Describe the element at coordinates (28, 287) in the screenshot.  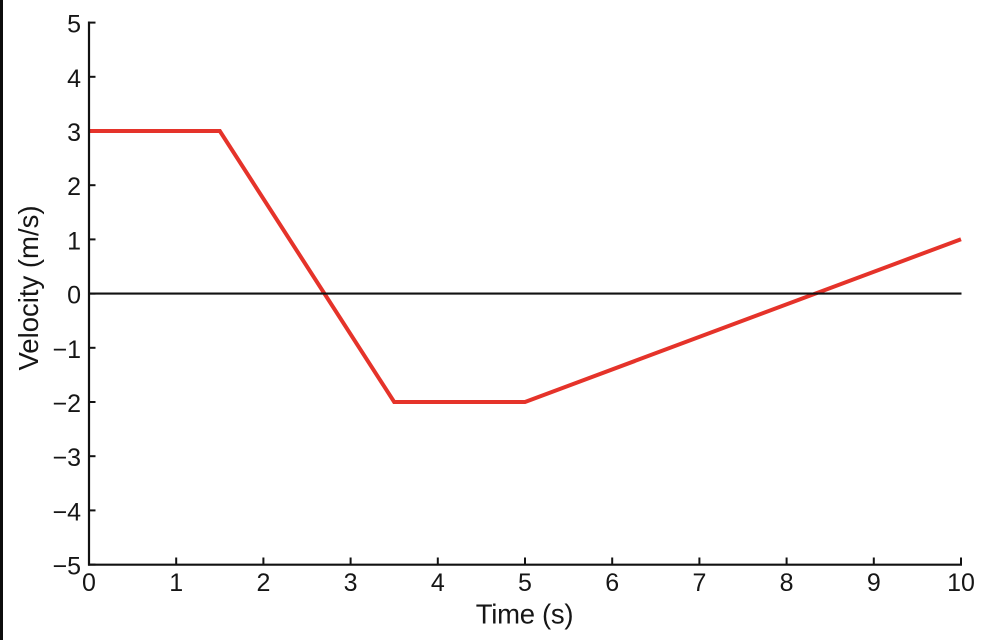
I see `svg-text: Velocity (m/s)` at that location.